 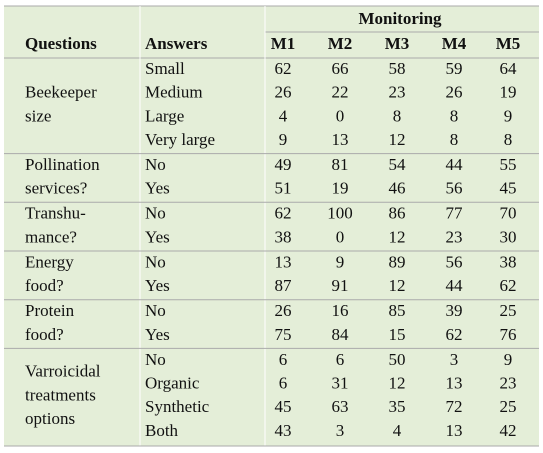 I want to click on cell-value: 87, so click(x=284, y=285).